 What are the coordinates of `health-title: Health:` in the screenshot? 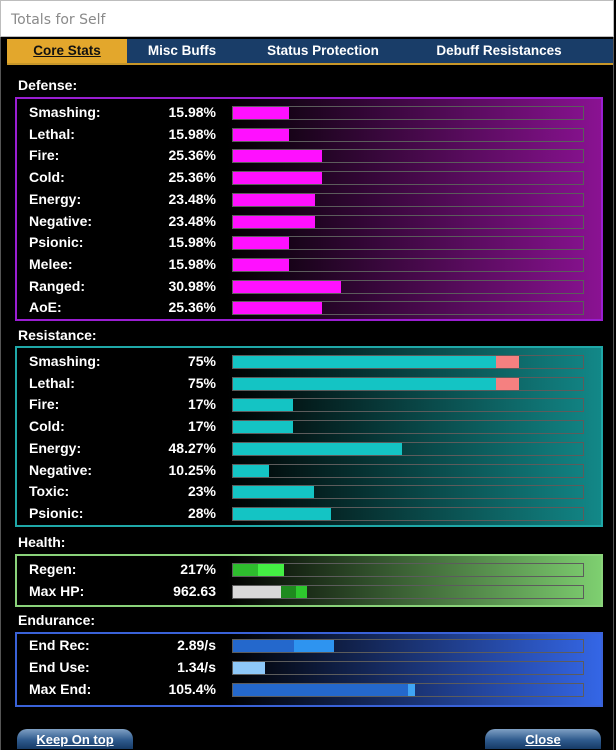 It's located at (42, 542).